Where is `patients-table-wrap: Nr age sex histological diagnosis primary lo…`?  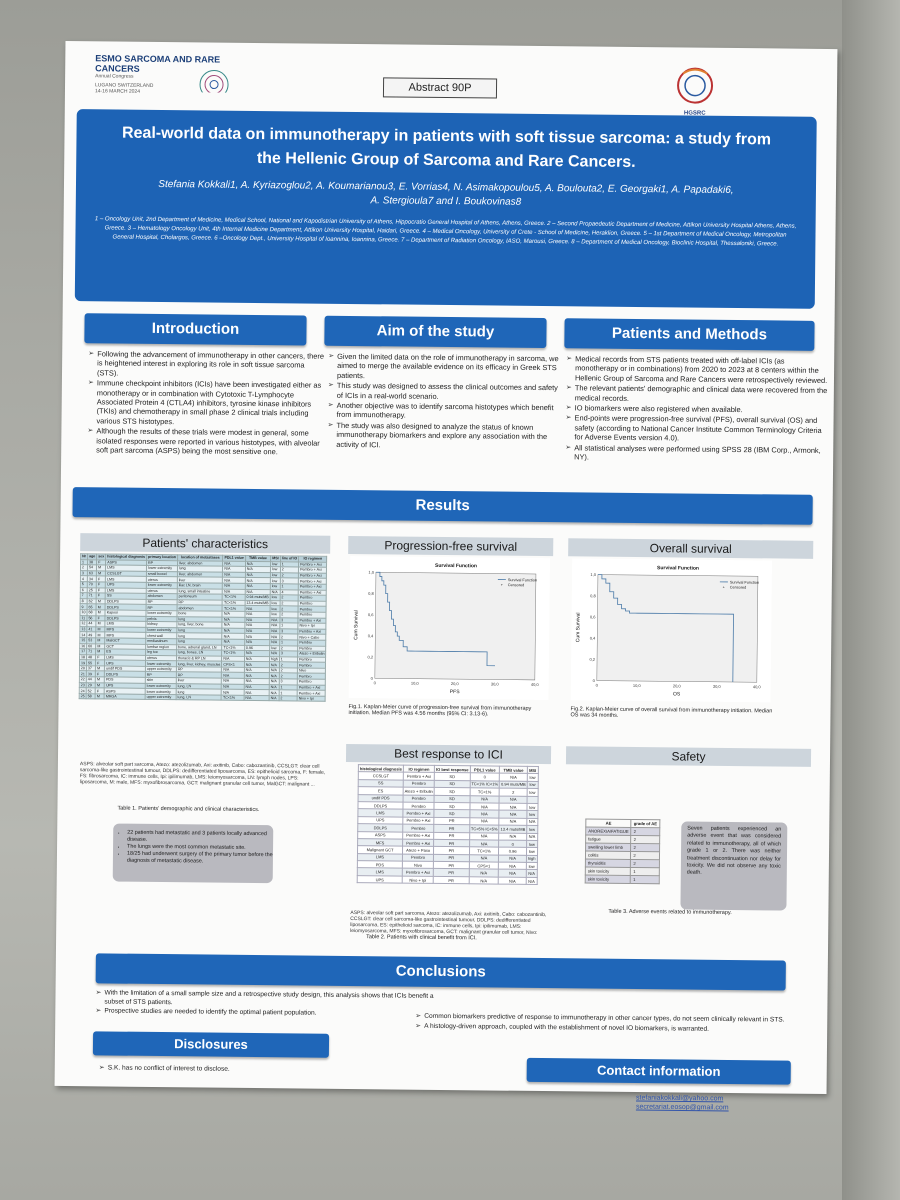
patients-table-wrap: Nr age sex histological diagnosis primary lo… is located at coordinates (204, 657).